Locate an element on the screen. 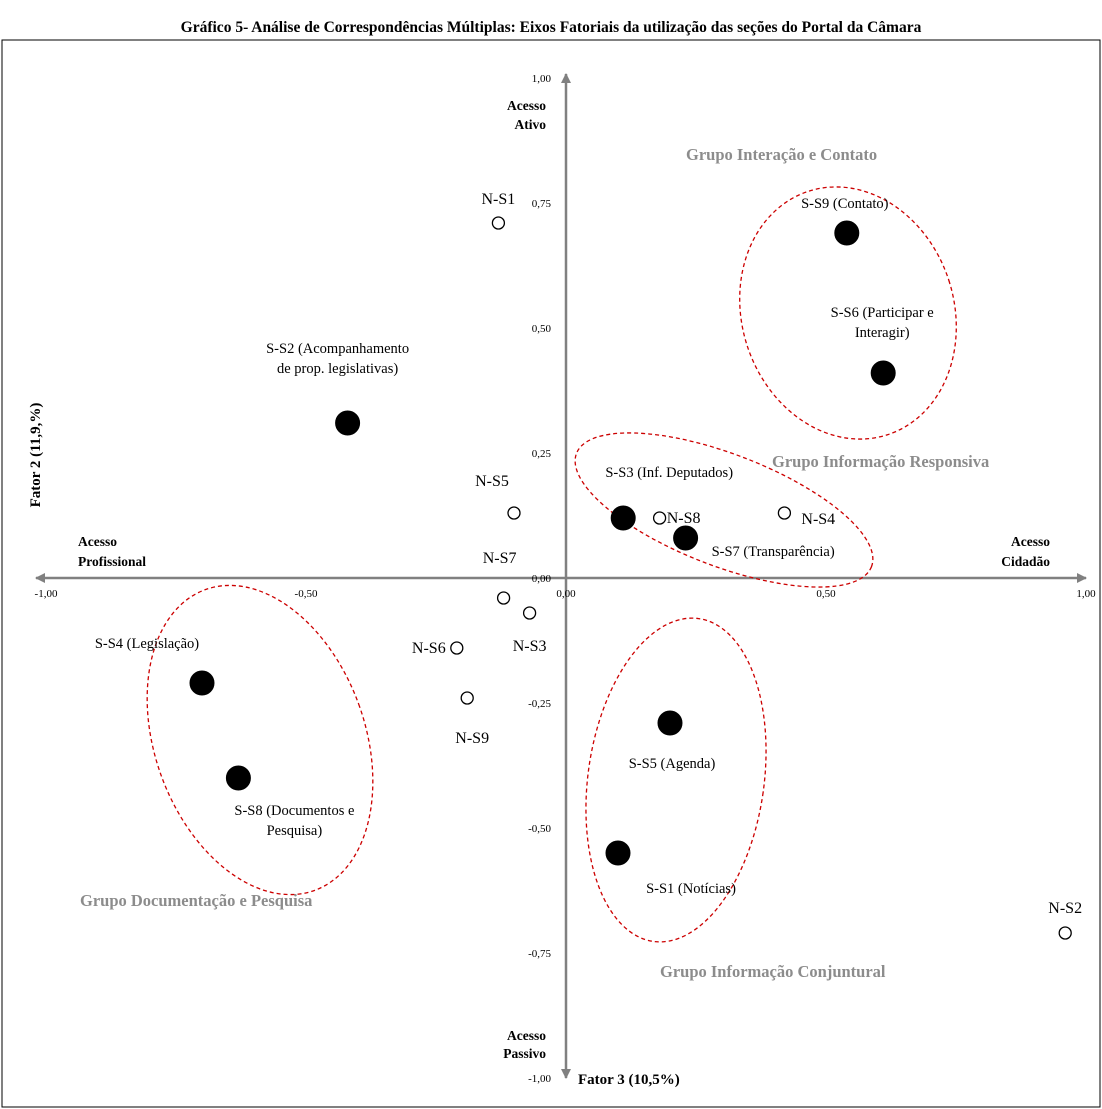 The image size is (1102, 1109). point-label: S-S3 (Inf. Deputados) is located at coordinates (669, 473).